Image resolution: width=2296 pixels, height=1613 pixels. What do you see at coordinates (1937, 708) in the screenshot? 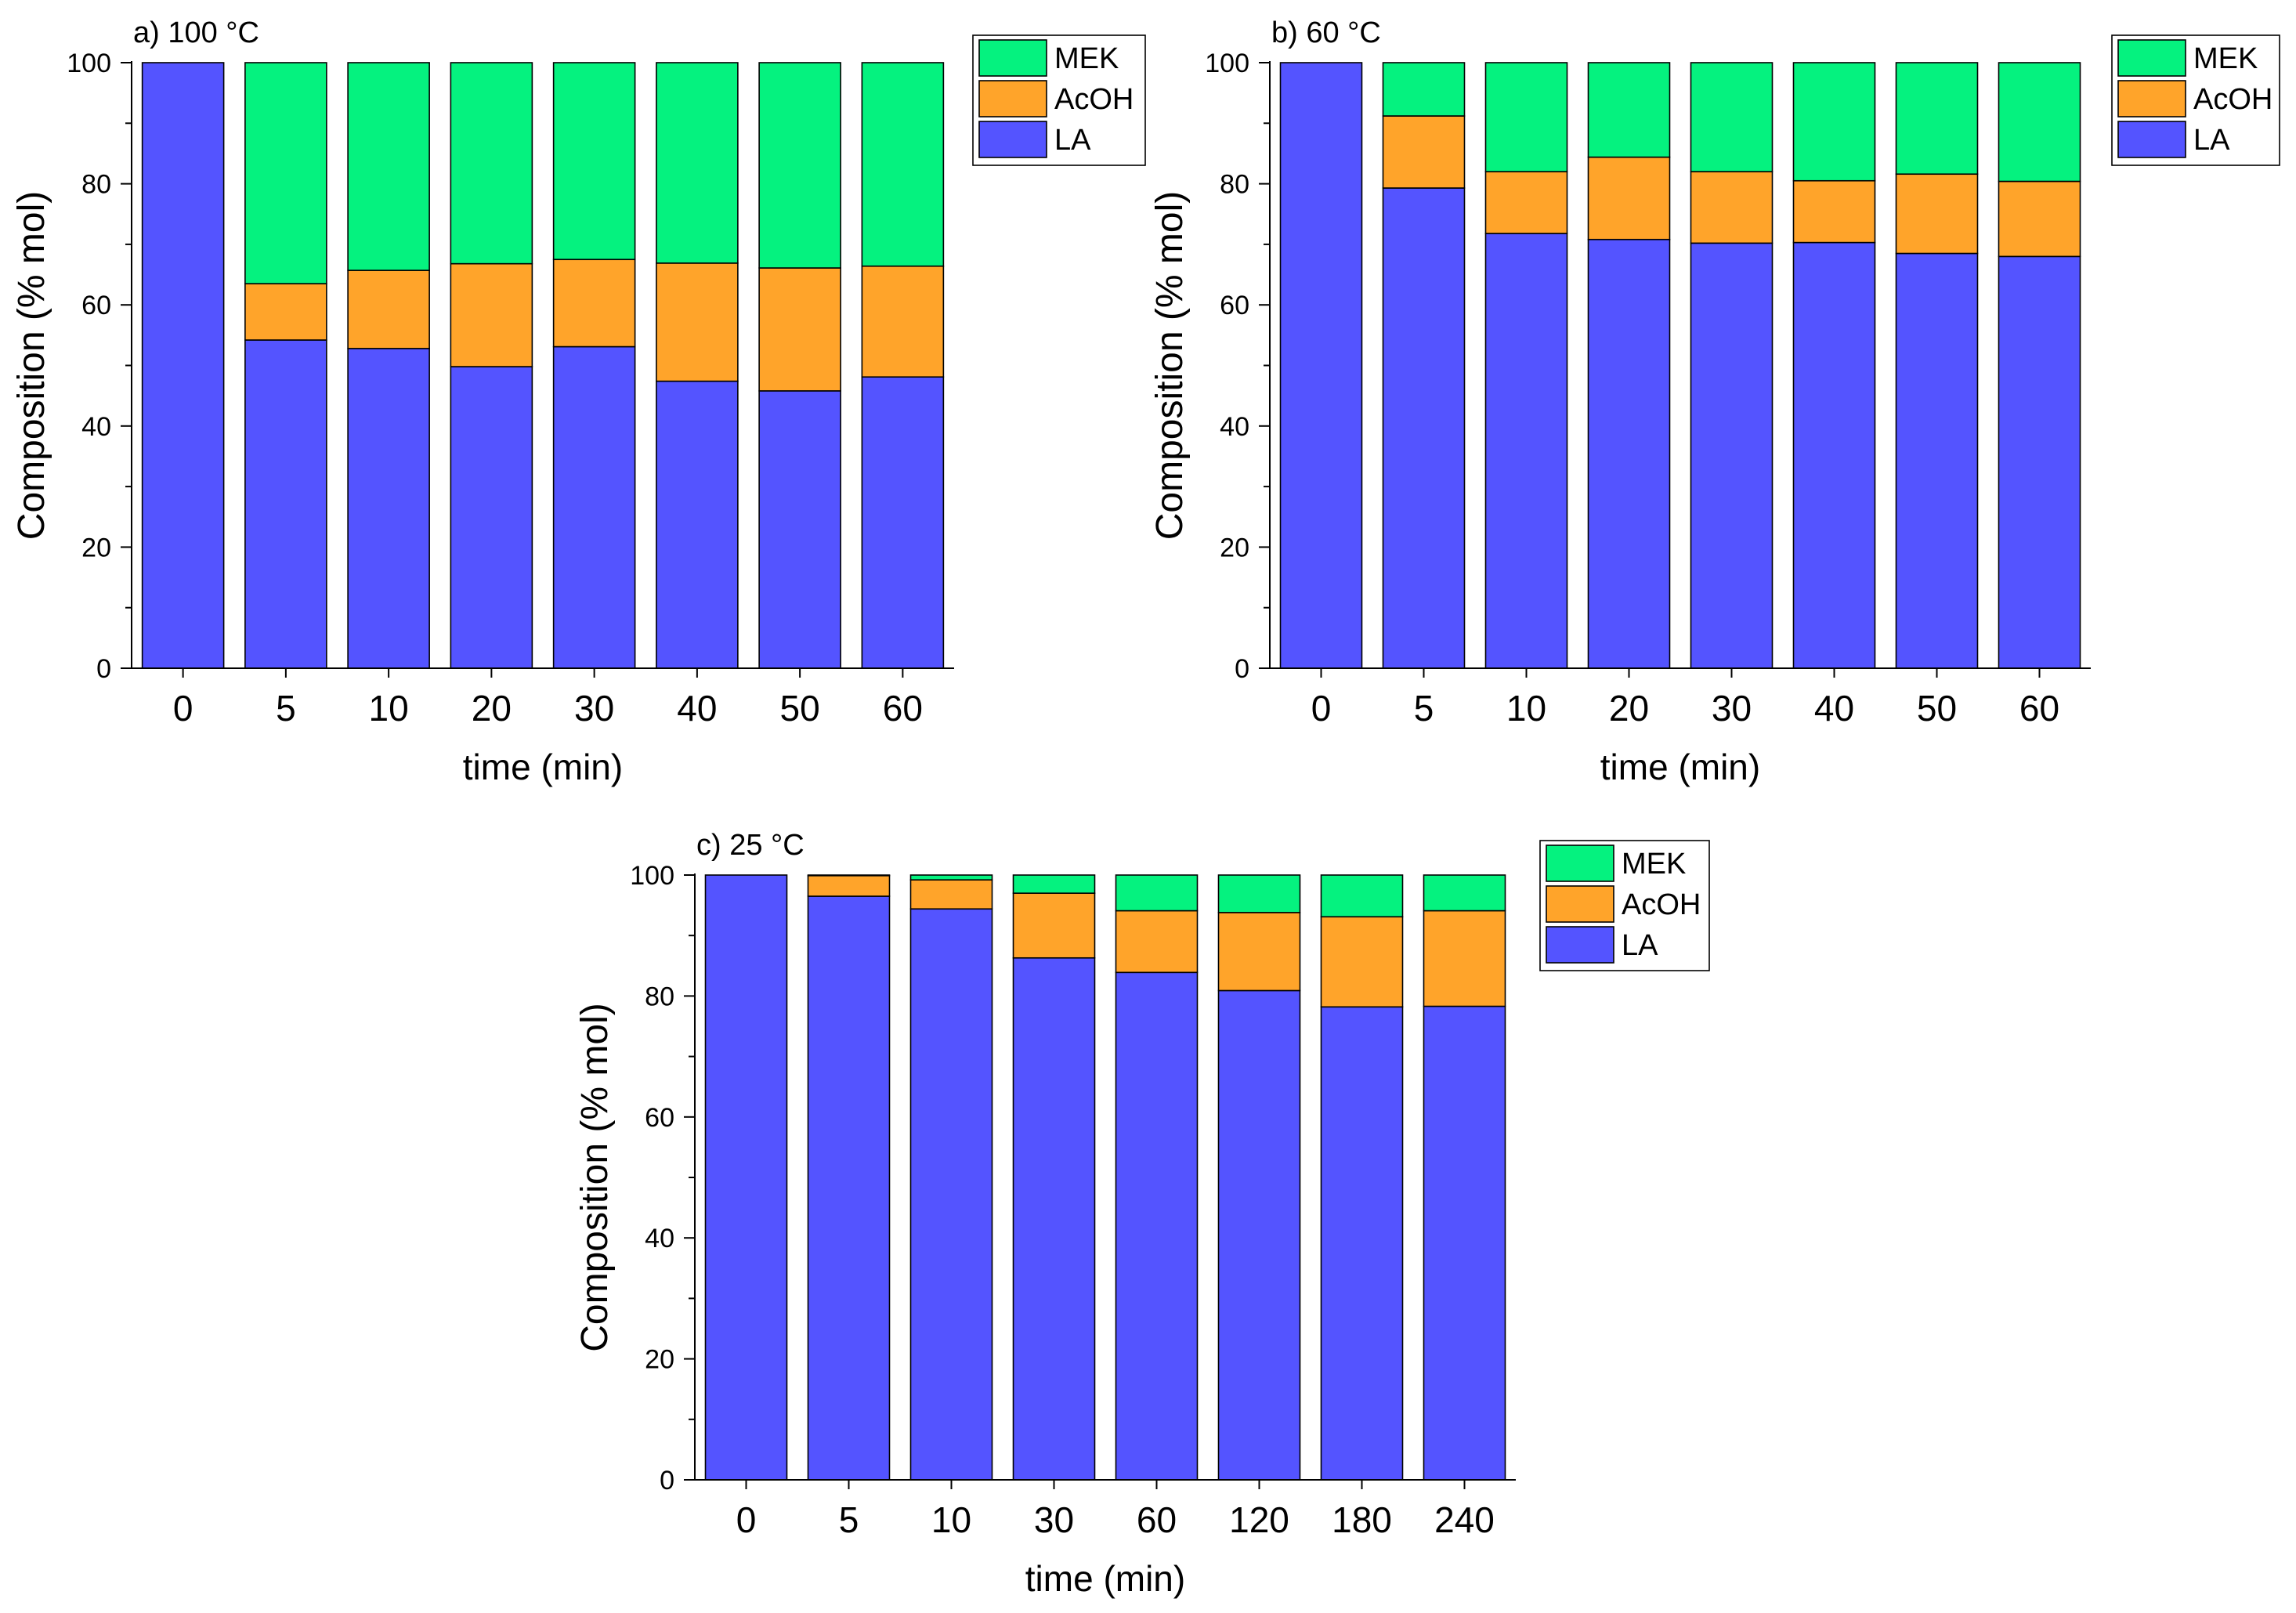
I see `x-tick-label-50: 50` at bounding box center [1937, 708].